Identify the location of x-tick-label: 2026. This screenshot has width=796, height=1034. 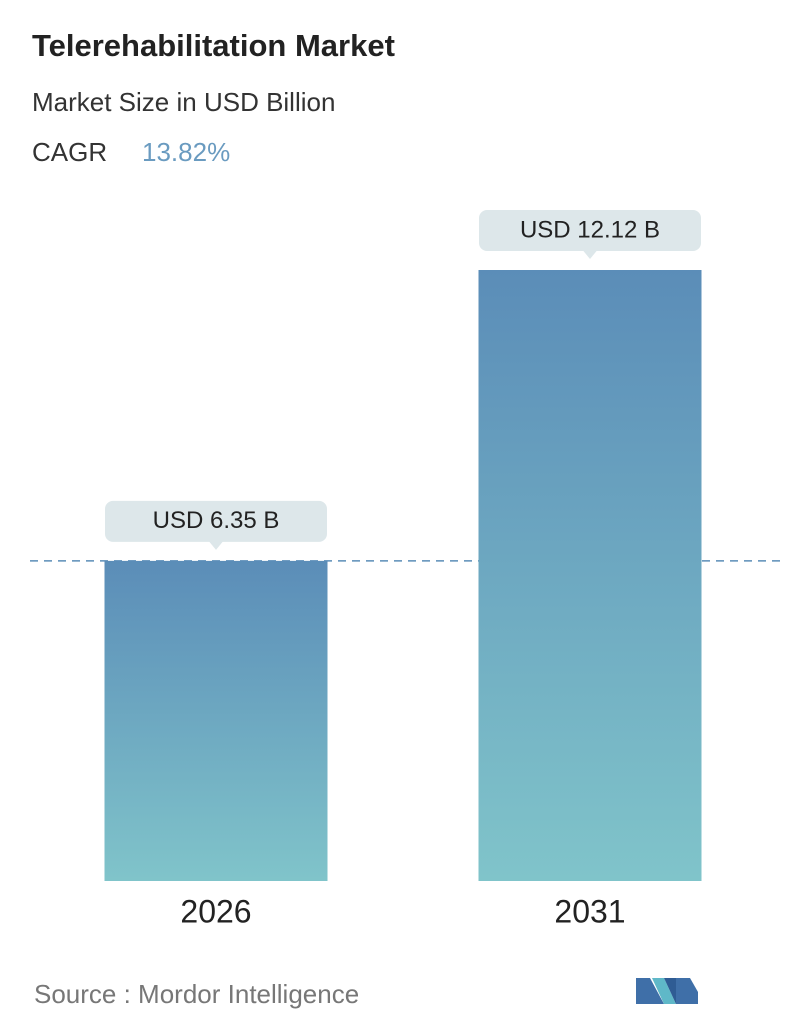
(215, 911).